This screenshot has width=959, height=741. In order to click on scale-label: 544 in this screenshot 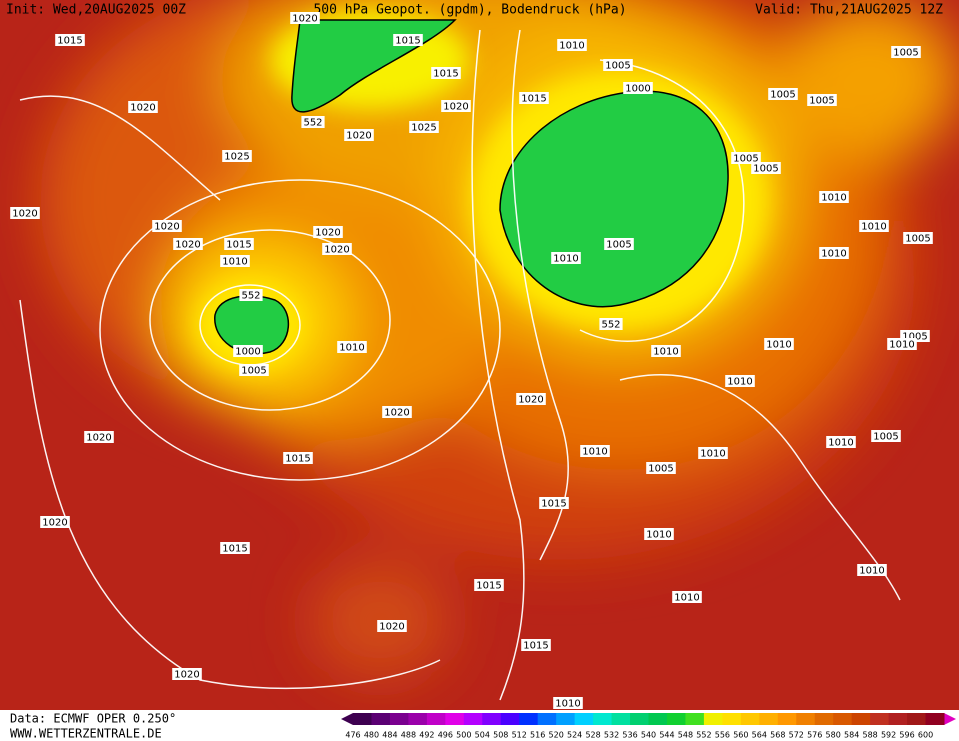, I will do `click(666, 735)`.